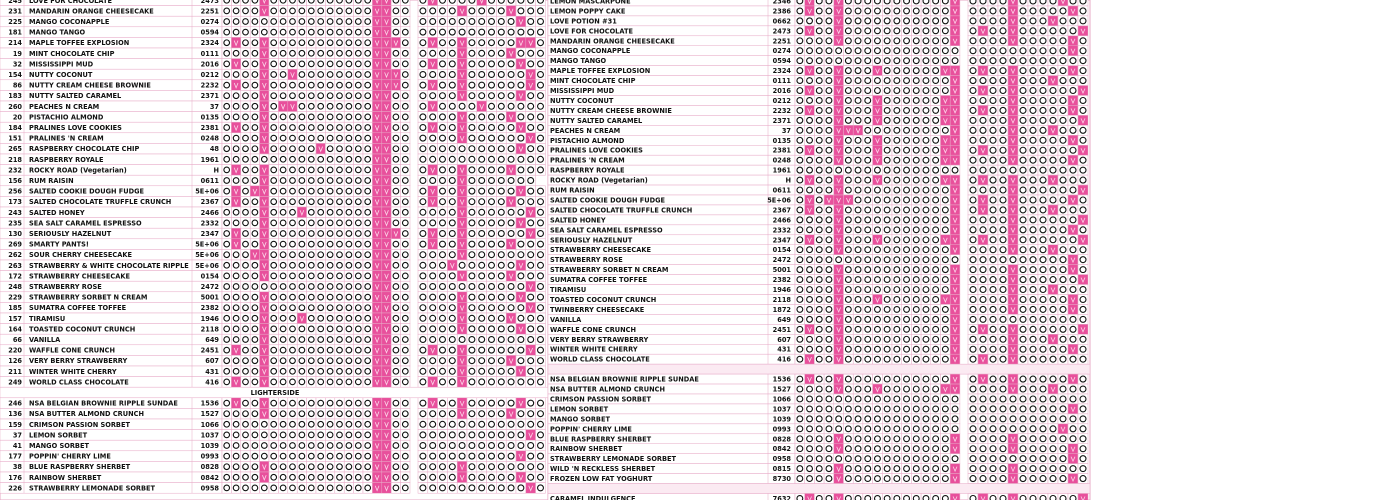 The height and width of the screenshot is (504, 1400). Describe the element at coordinates (15, 223) in the screenshot. I see `row-id: 235` at that location.